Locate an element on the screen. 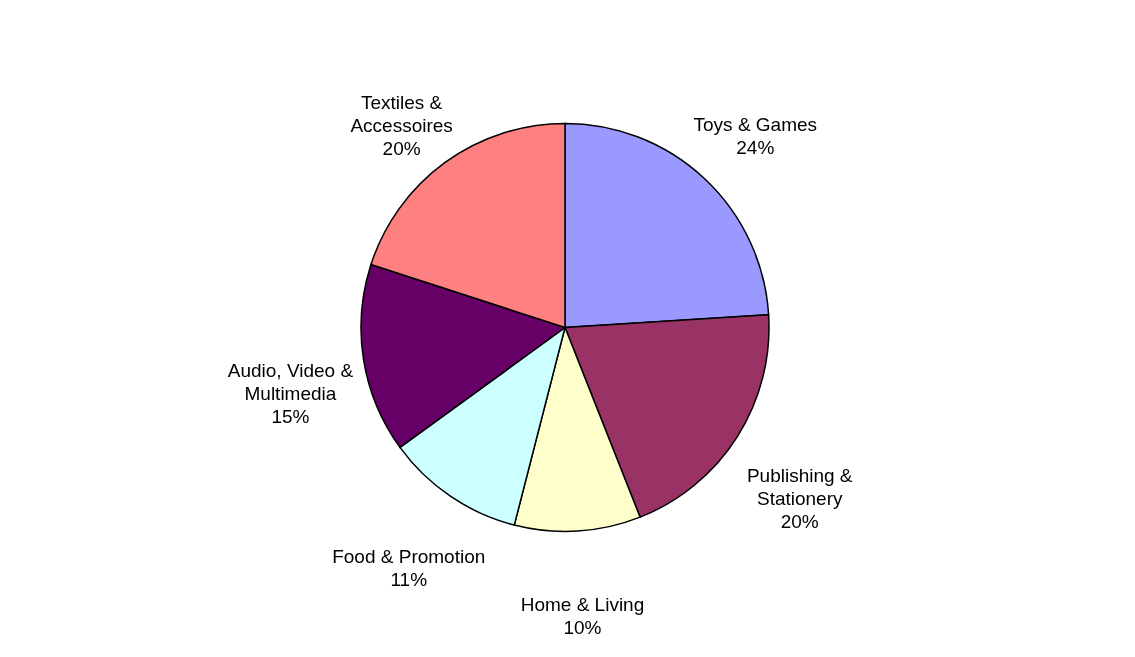 The height and width of the screenshot is (657, 1135). slice-label: Textiles & Accessoires is located at coordinates (401, 113).